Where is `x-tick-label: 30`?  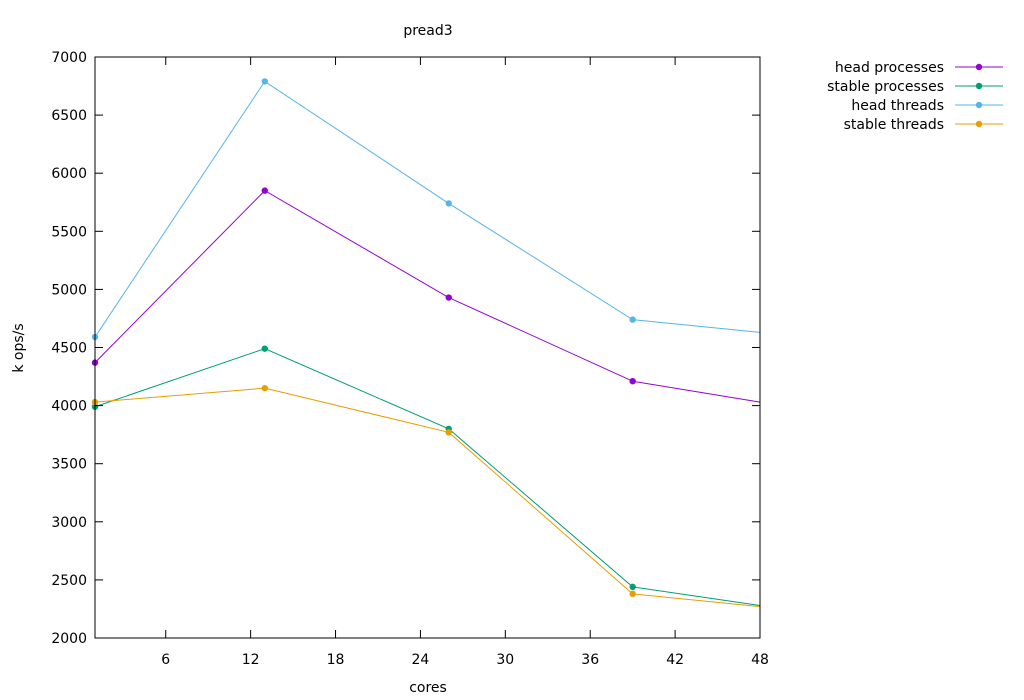 x-tick-label: 30 is located at coordinates (505, 660).